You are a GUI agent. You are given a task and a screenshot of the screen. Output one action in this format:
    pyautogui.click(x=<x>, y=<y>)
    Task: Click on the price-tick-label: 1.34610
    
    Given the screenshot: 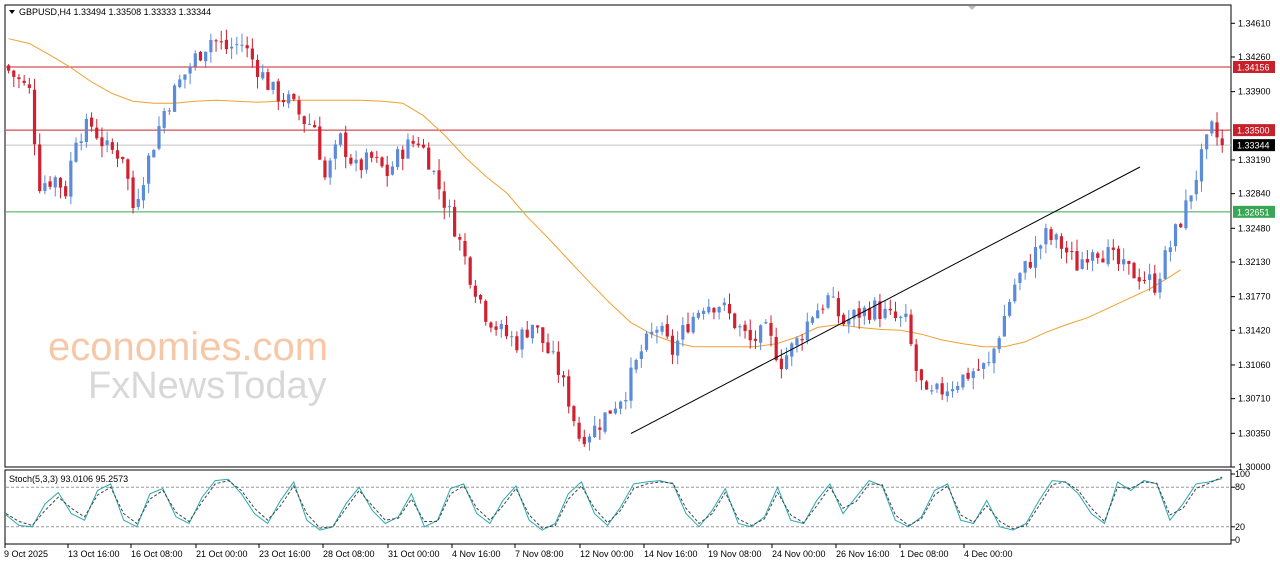 What is the action you would take?
    pyautogui.click(x=1254, y=23)
    